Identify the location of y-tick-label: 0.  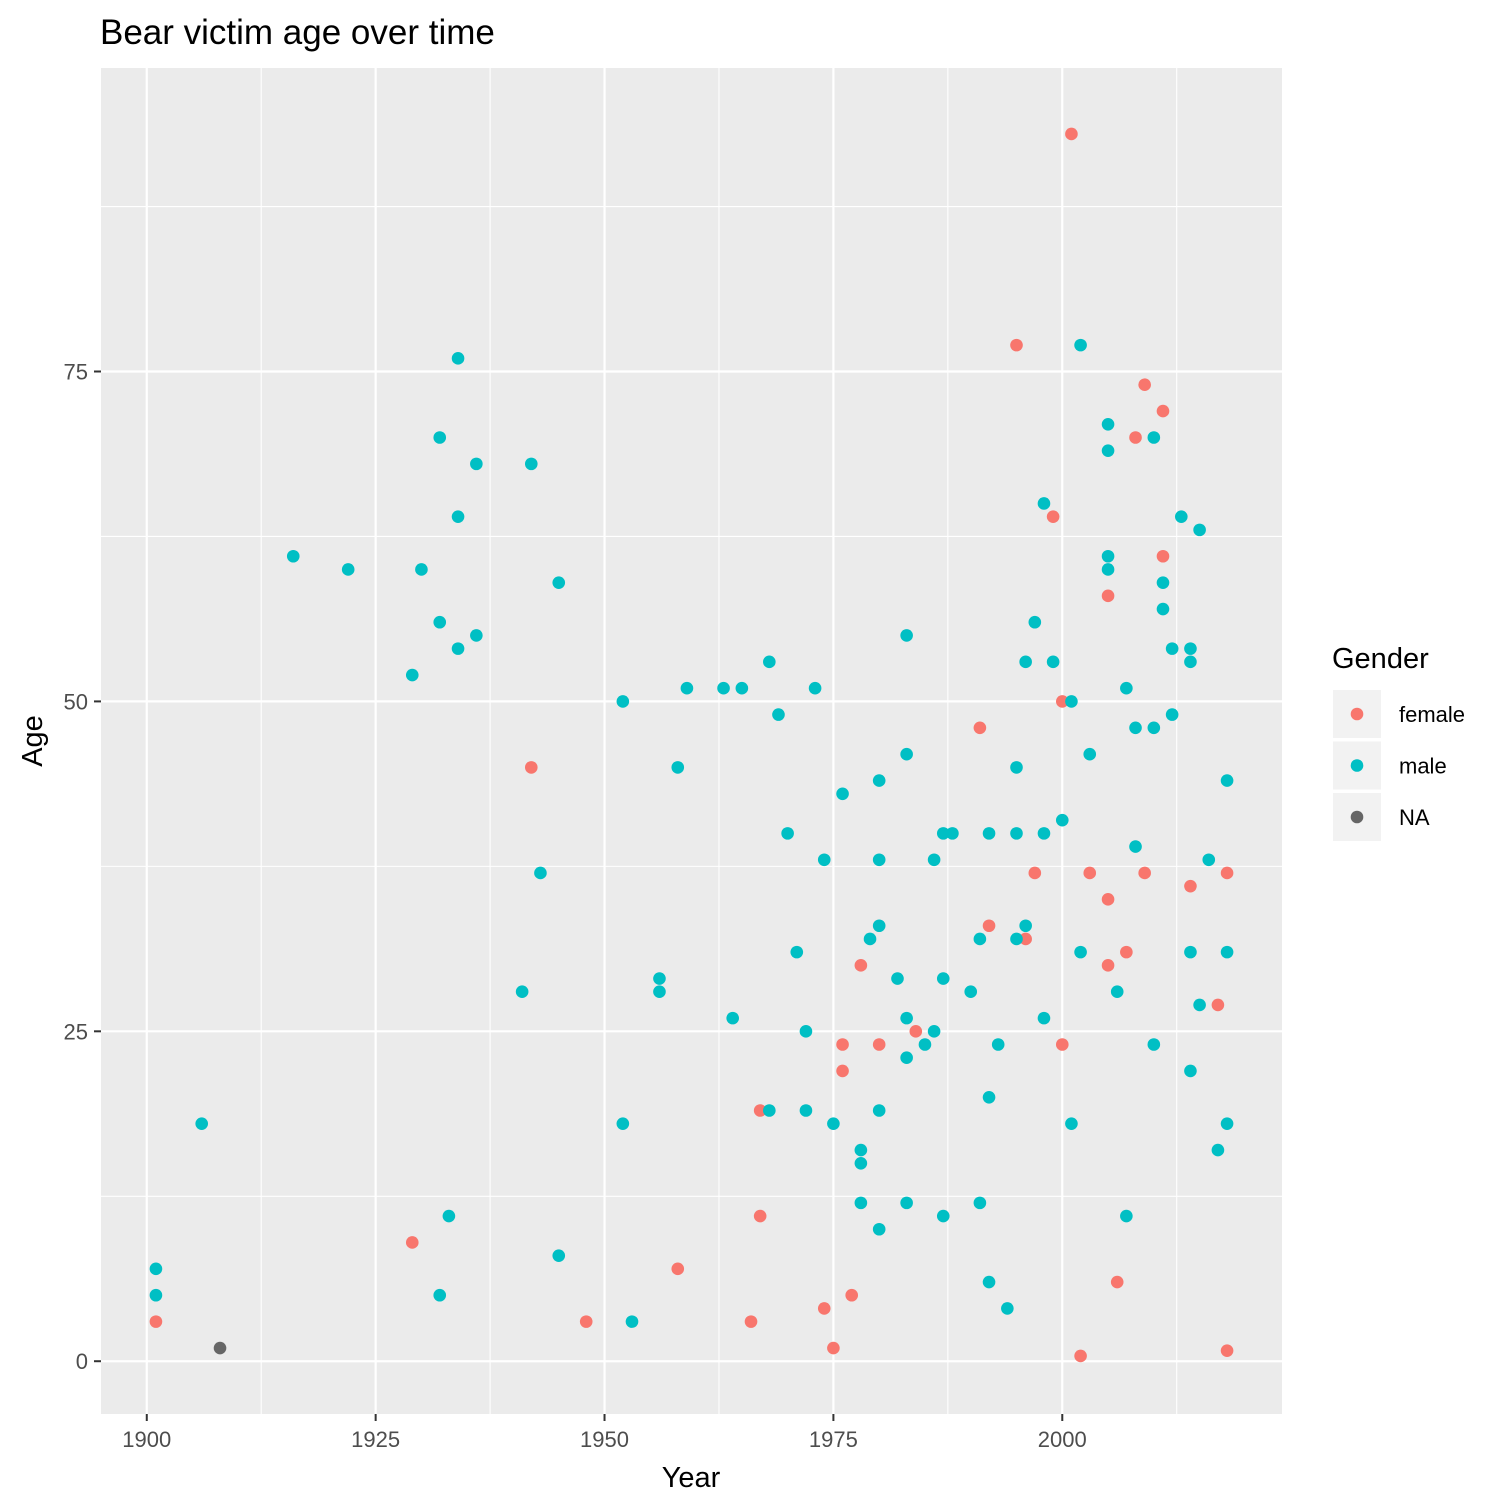
(82, 1361).